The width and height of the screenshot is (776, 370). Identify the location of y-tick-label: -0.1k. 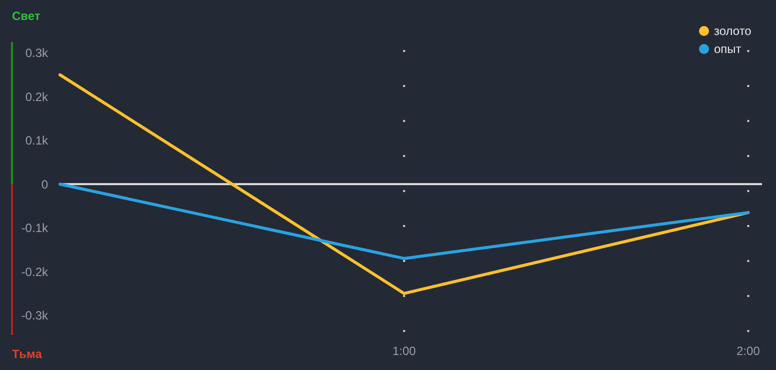
(35, 228).